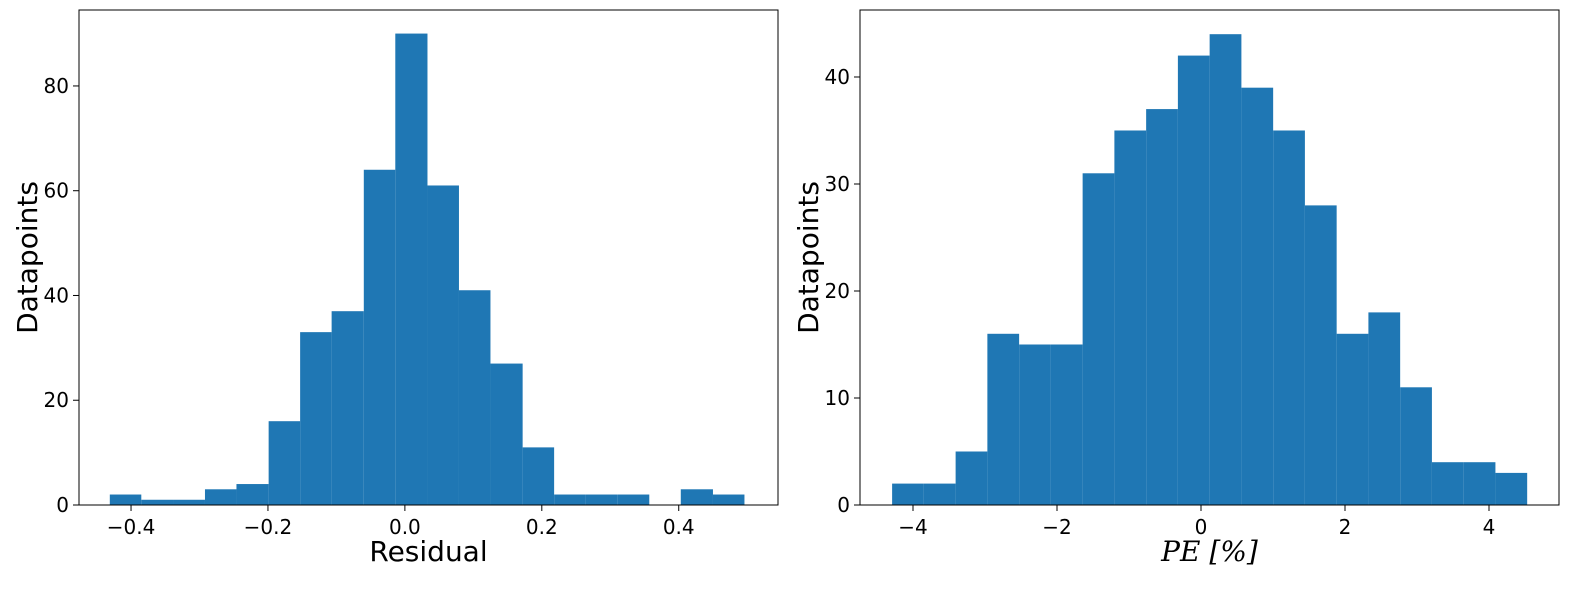 The height and width of the screenshot is (590, 1589). Describe the element at coordinates (1056, 527) in the screenshot. I see `x-tick-label: −2` at that location.